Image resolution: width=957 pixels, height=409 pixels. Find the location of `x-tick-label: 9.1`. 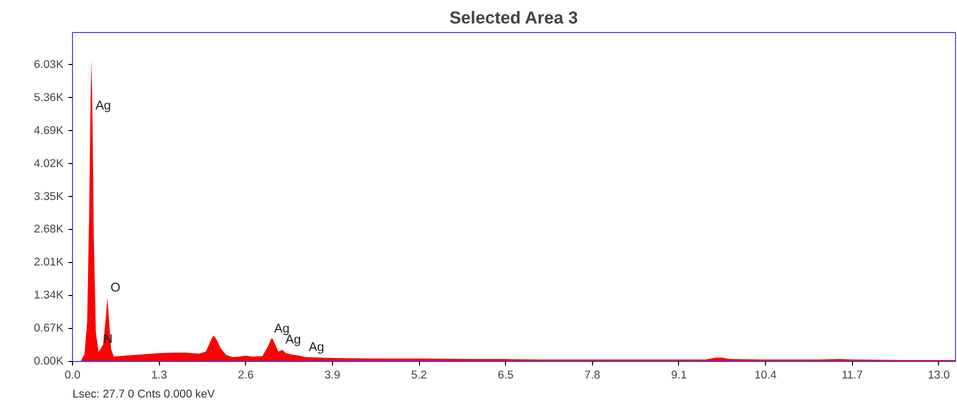

x-tick-label: 9.1 is located at coordinates (679, 376).